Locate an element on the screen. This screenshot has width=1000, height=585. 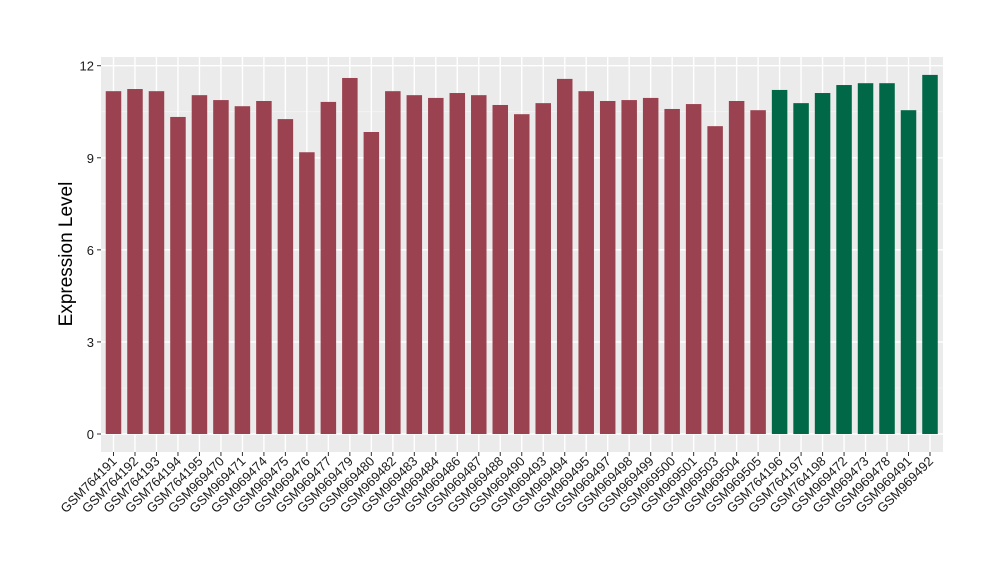
bar-GSM969505 is located at coordinates (758, 272).